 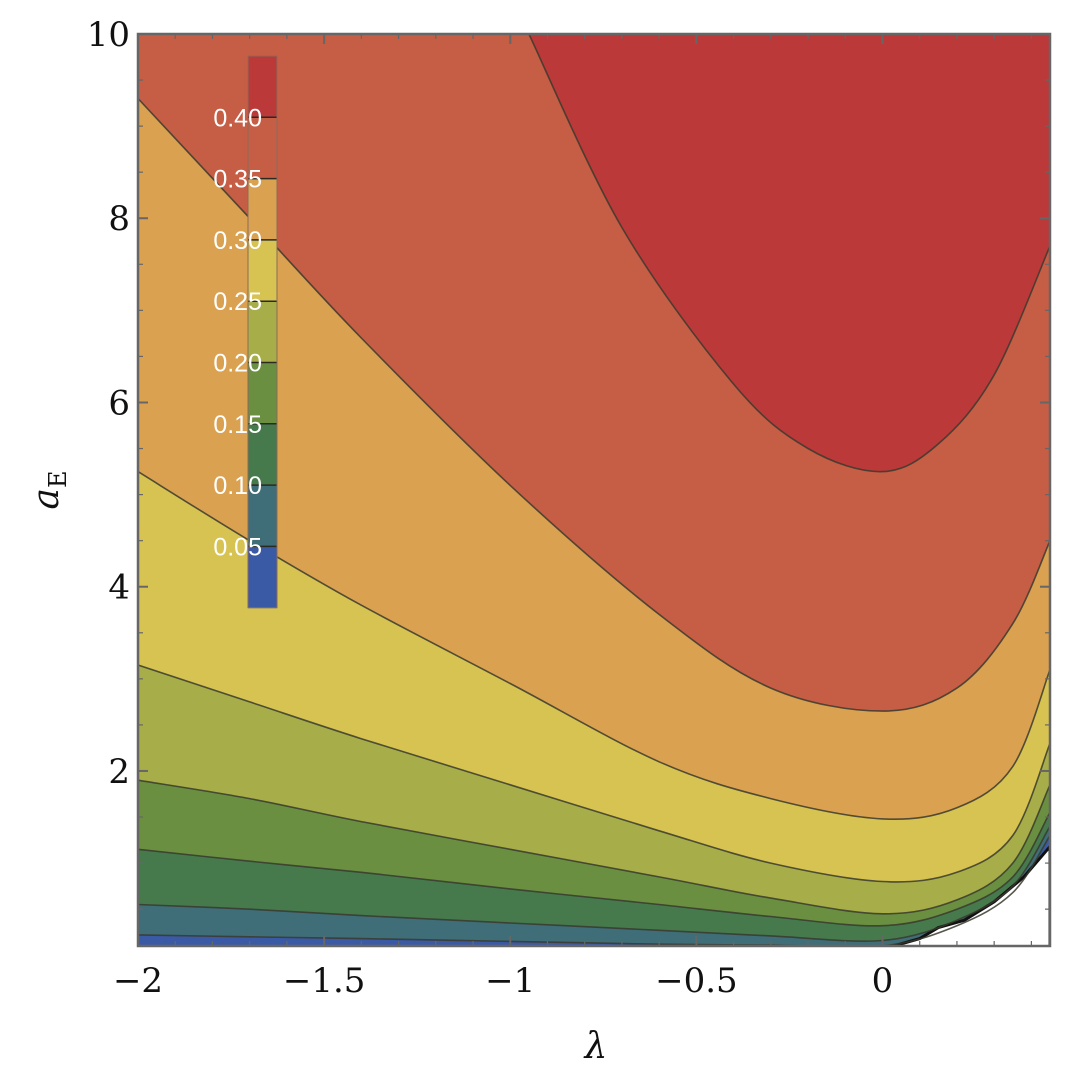 What do you see at coordinates (237, 486) in the screenshot?
I see `colorbar-label: 0.10` at bounding box center [237, 486].